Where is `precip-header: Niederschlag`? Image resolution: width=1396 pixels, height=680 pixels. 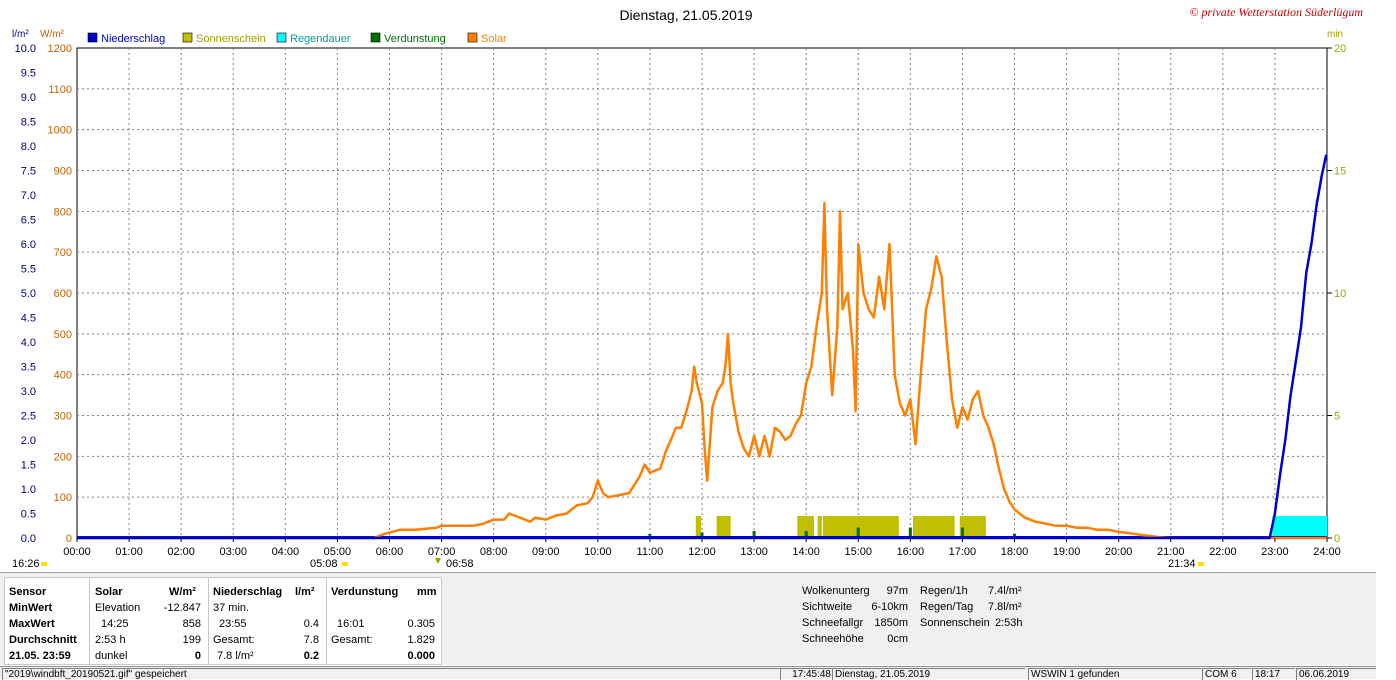 precip-header: Niederschlag is located at coordinates (248, 592).